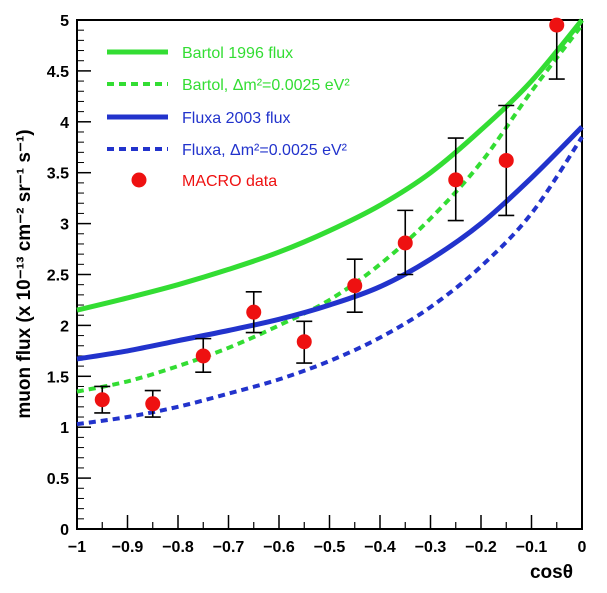 The height and width of the screenshot is (593, 607). Describe the element at coordinates (64, 530) in the screenshot. I see `y-tick-label: 0` at that location.